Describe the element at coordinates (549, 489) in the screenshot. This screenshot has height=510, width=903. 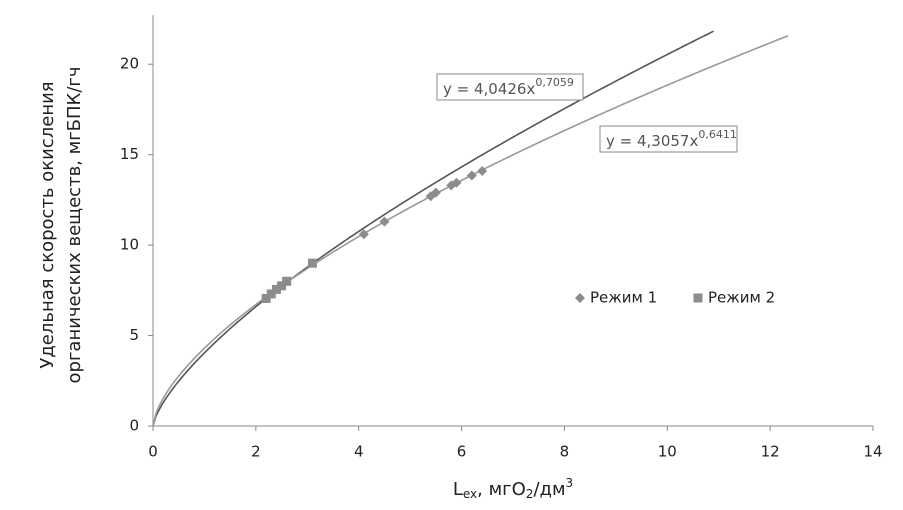
I see `x-label-part: /дм` at that location.